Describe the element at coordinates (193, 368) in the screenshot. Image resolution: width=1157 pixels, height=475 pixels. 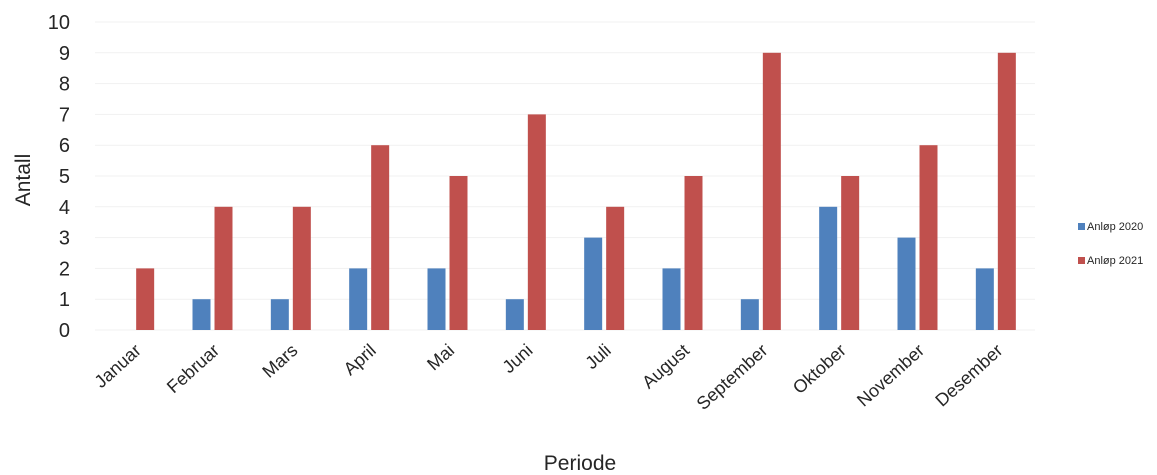
I see `x-tick-label: Februar` at that location.